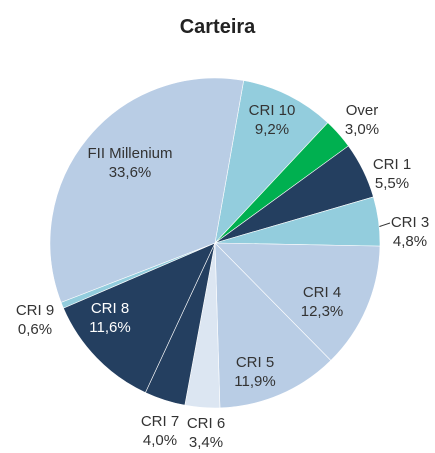 The image size is (435, 453). What do you see at coordinates (322, 311) in the screenshot?
I see `slice-value: 12,3%` at bounding box center [322, 311].